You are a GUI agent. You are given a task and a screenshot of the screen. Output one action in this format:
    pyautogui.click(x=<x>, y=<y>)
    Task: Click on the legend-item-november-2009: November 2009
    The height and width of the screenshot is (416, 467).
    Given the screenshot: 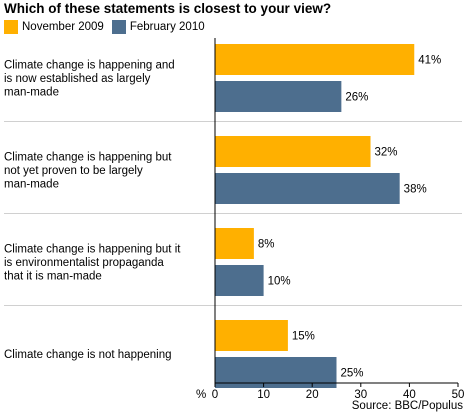 What is the action you would take?
    pyautogui.click(x=54, y=27)
    